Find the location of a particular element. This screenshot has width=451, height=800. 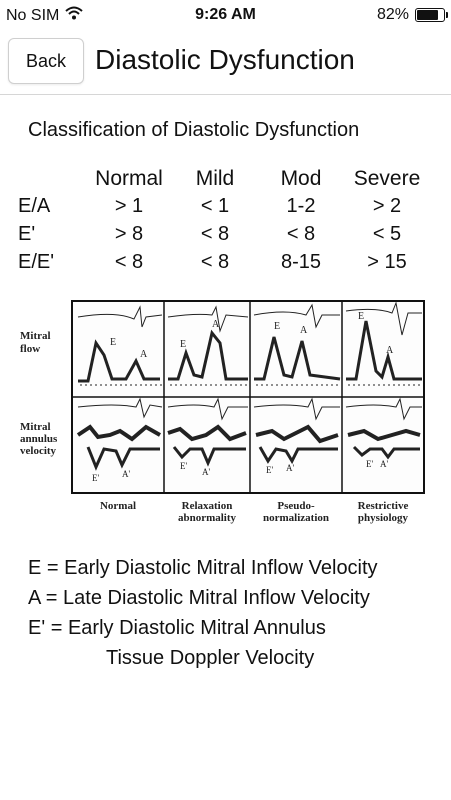

table-row: E' > 8 < 8 < 8 < 5 is located at coordinates (228, 237).